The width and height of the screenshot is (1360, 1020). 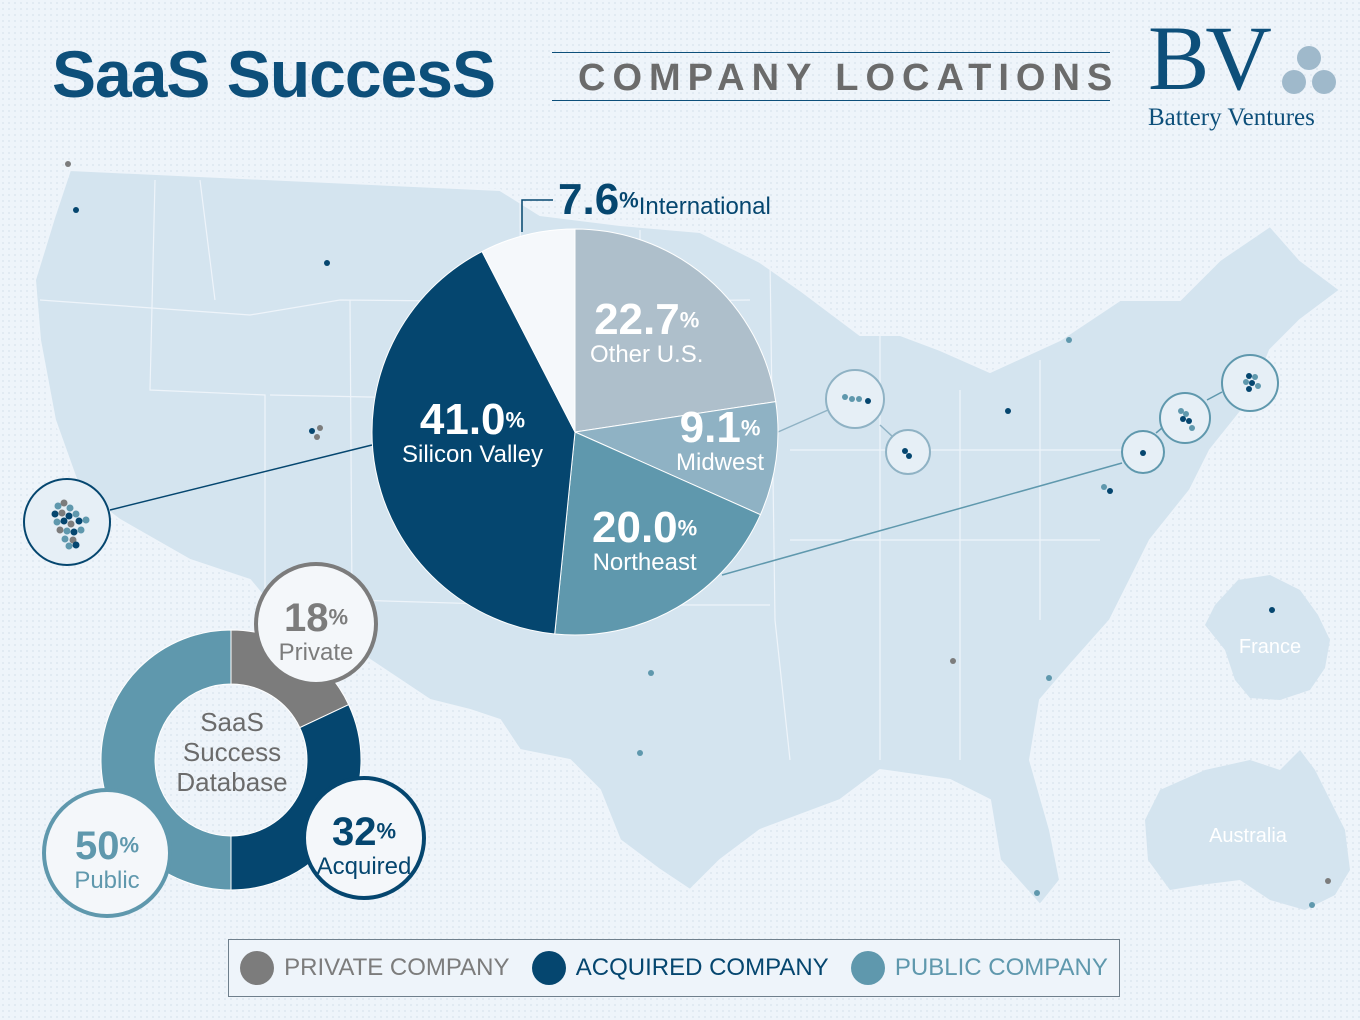 I want to click on donut-center-line-3: Database, so click(x=232, y=782).